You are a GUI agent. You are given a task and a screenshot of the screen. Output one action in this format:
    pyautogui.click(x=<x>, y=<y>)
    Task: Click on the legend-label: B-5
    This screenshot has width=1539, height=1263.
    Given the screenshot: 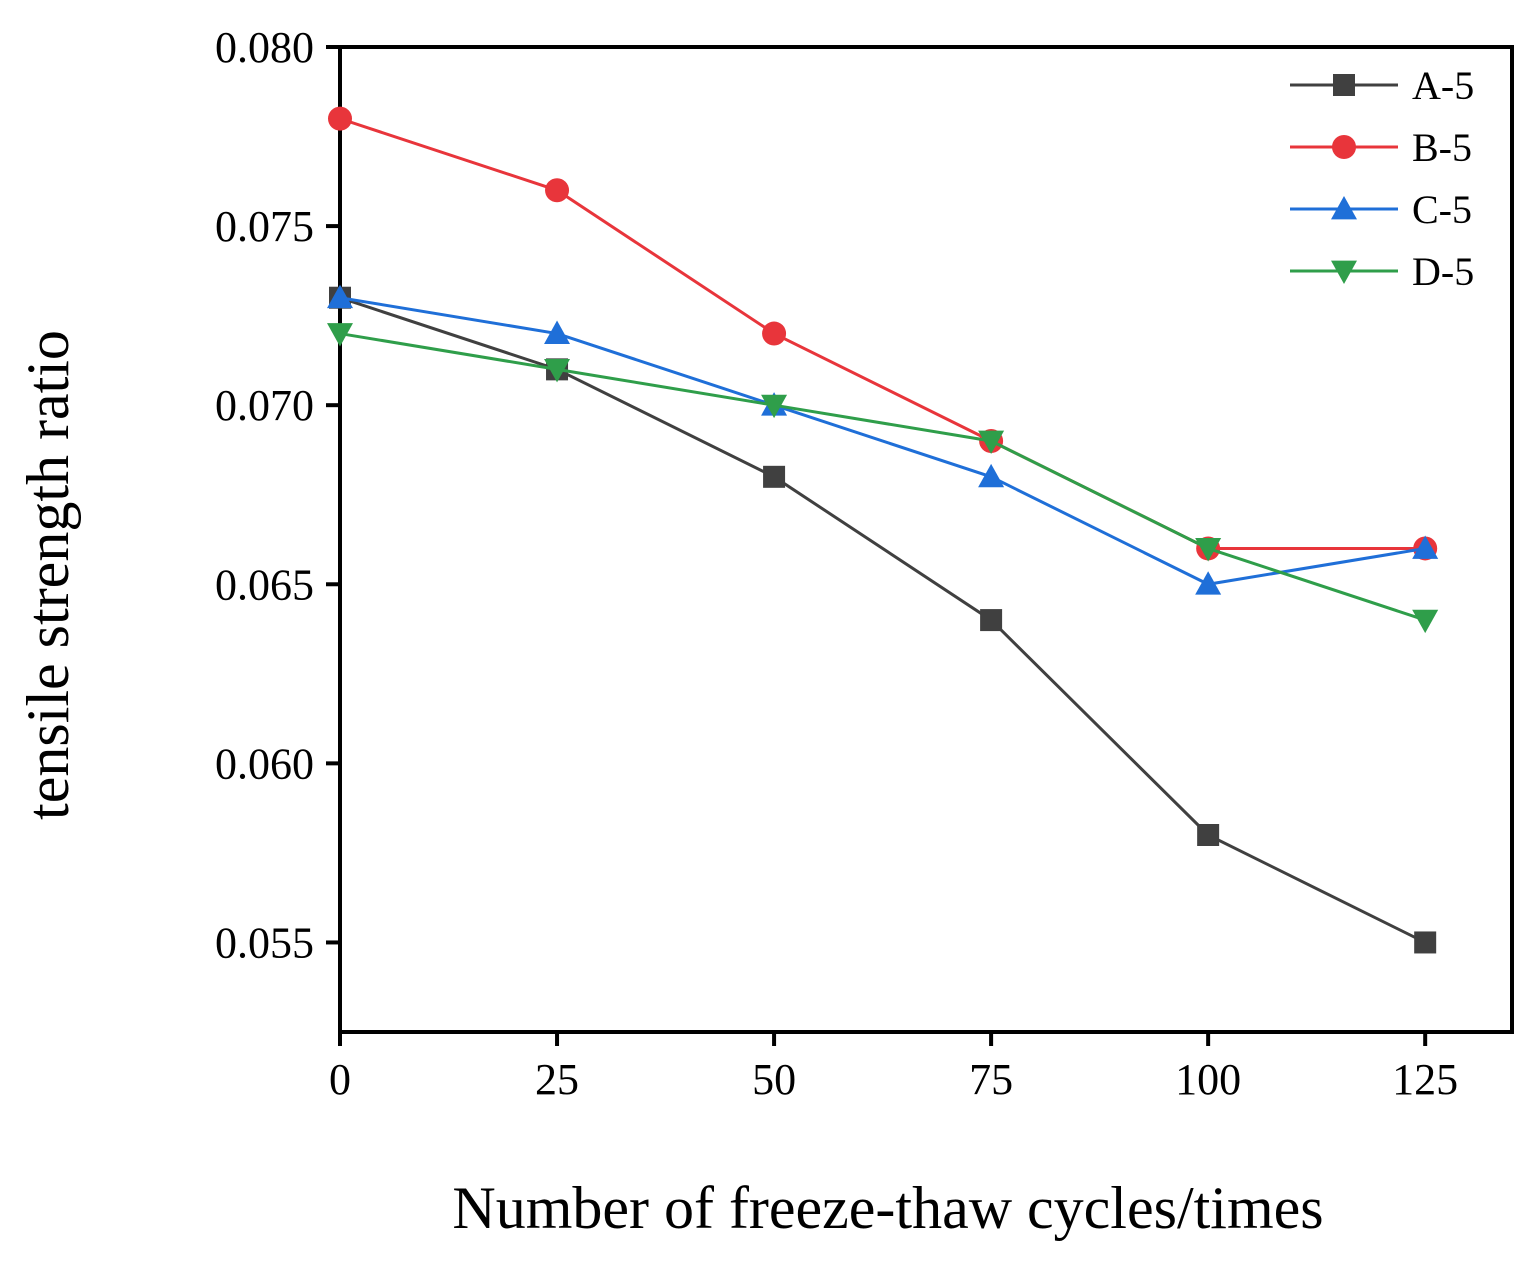 What is the action you would take?
    pyautogui.click(x=1442, y=147)
    